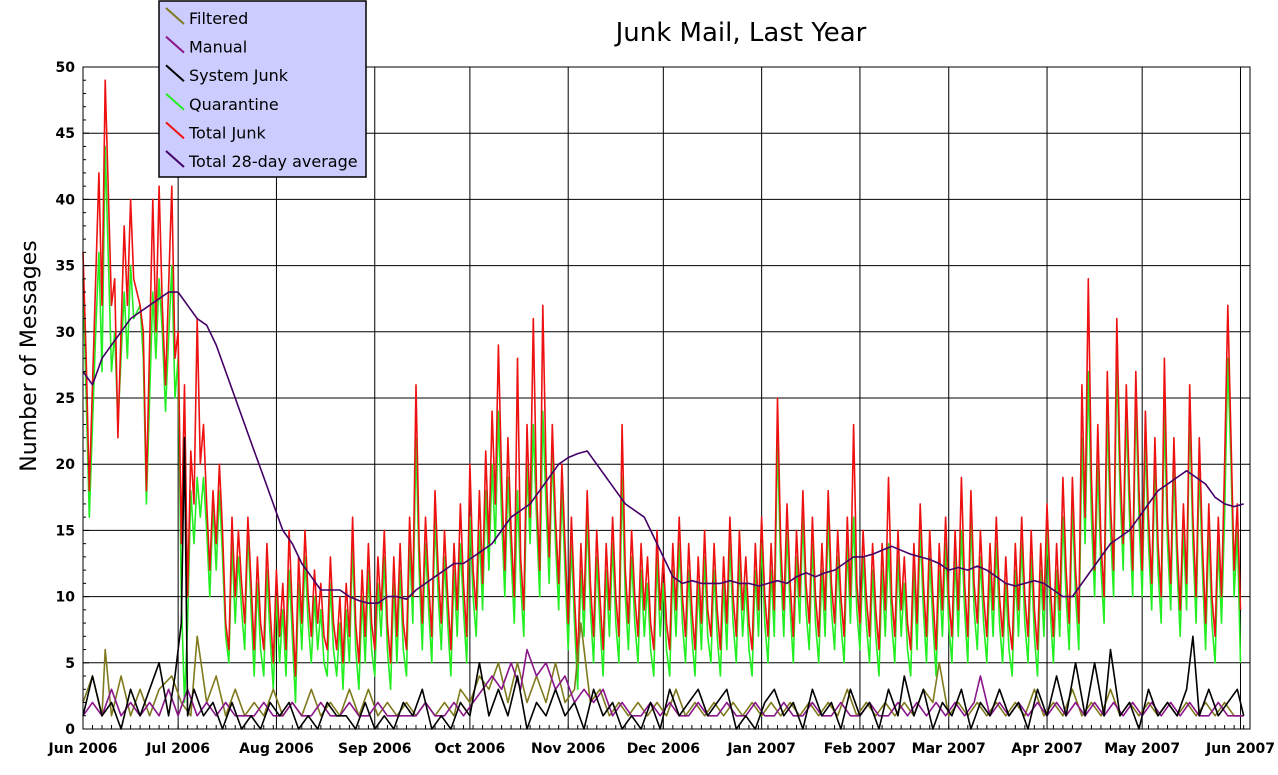  I want to click on y-tick-label: 15, so click(65, 531).